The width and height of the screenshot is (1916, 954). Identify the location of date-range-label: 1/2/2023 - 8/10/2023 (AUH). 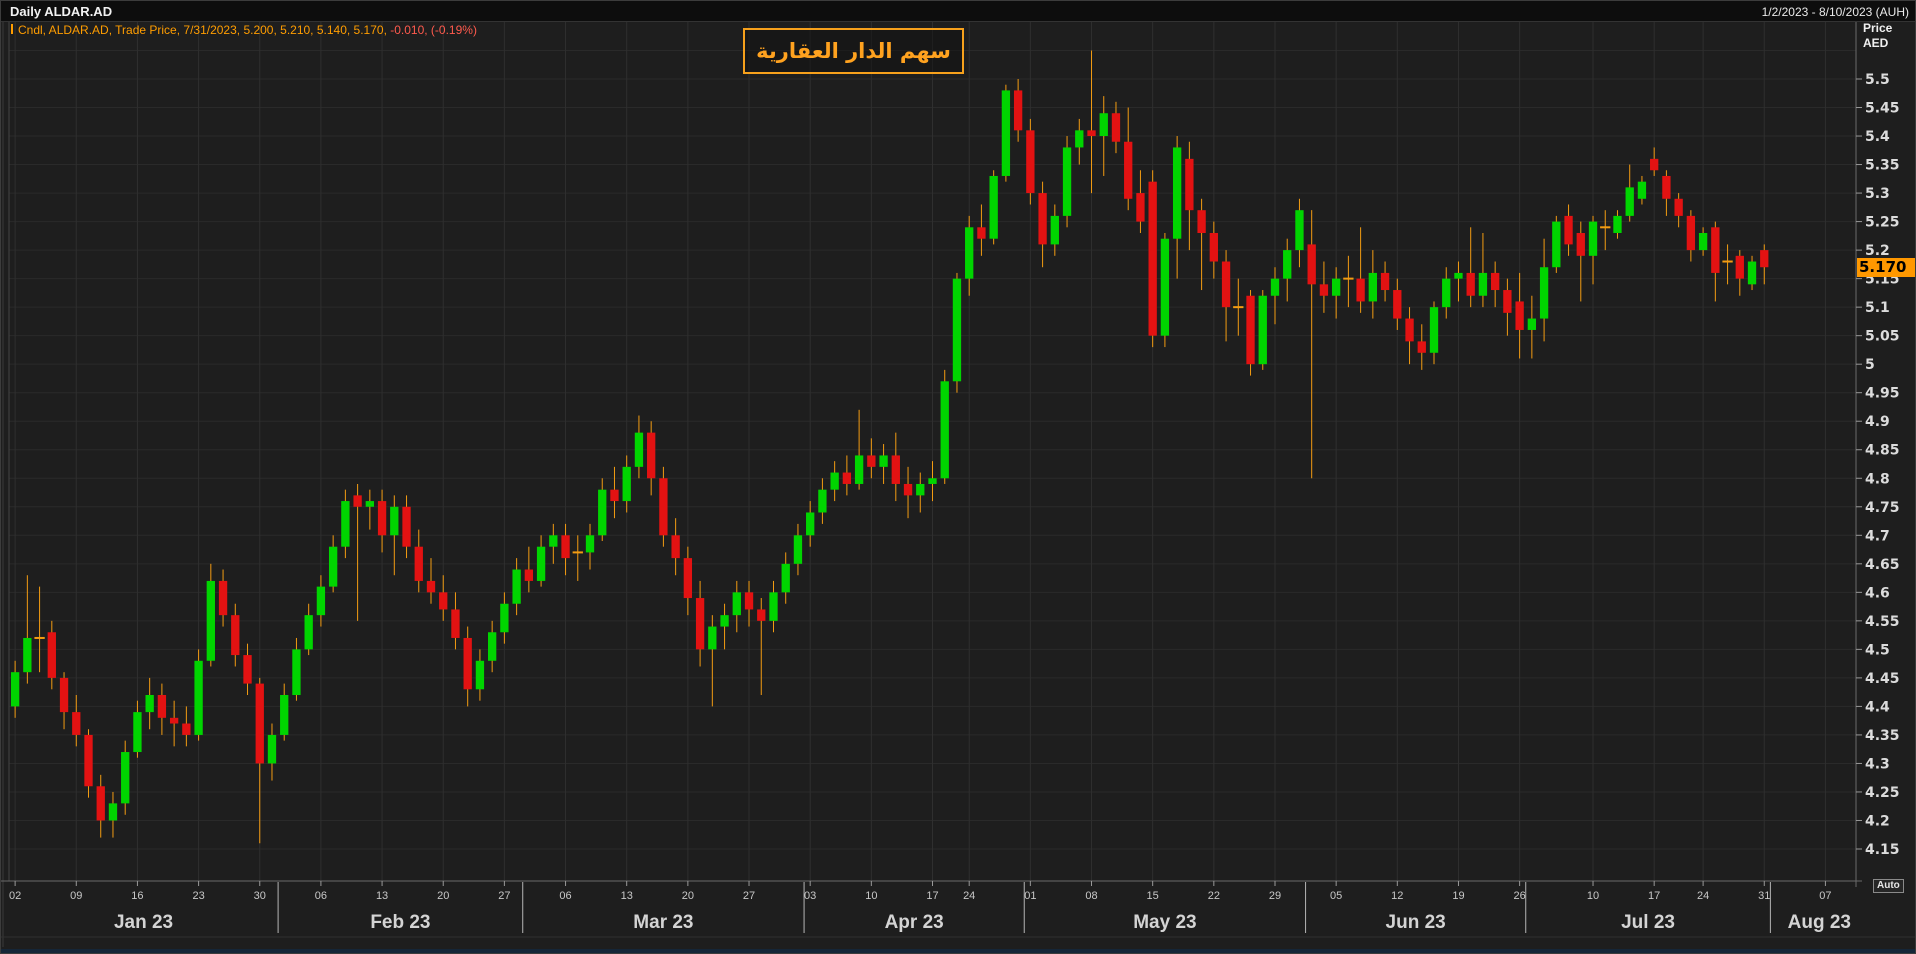
(1835, 12).